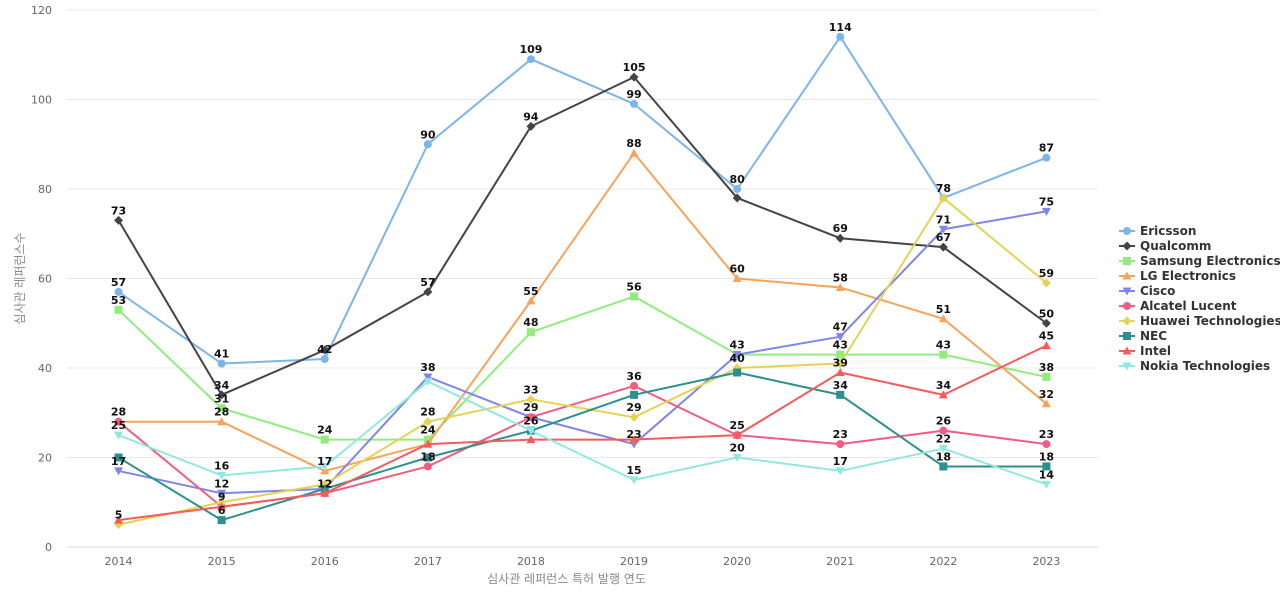 The width and height of the screenshot is (1280, 604). Describe the element at coordinates (736, 425) in the screenshot. I see `data-label: 25` at that location.